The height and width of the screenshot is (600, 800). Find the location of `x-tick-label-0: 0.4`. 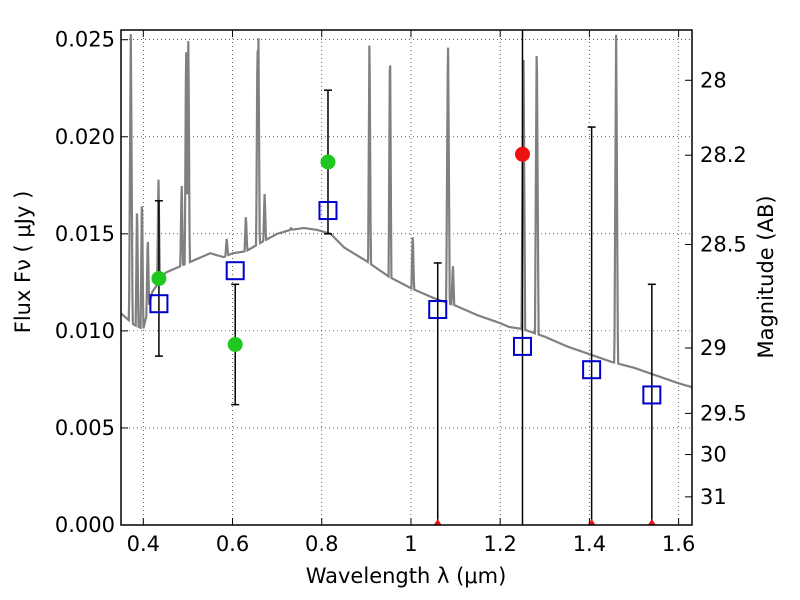

x-tick-label-0: 0.4 is located at coordinates (143, 544).